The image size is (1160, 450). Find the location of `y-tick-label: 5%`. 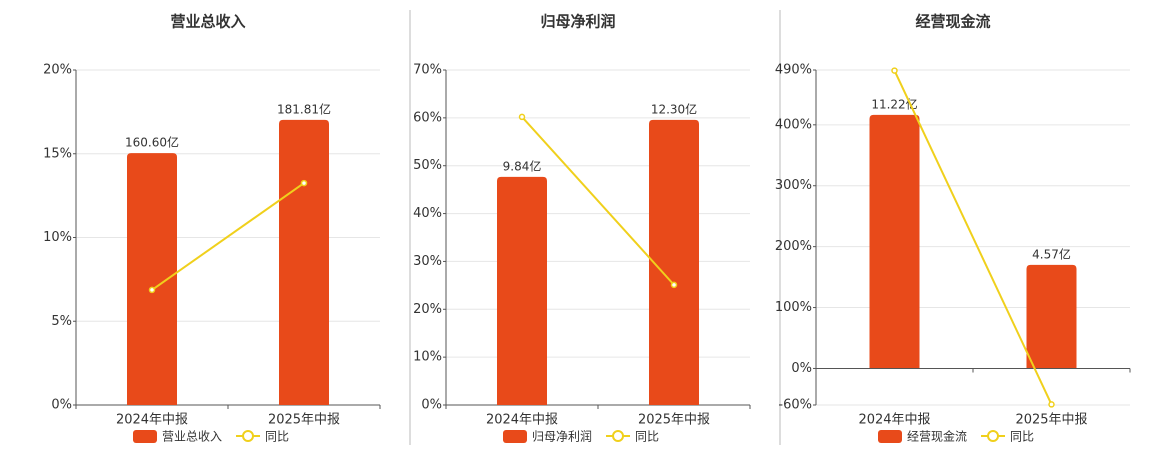

y-tick-label: 5% is located at coordinates (61, 321).